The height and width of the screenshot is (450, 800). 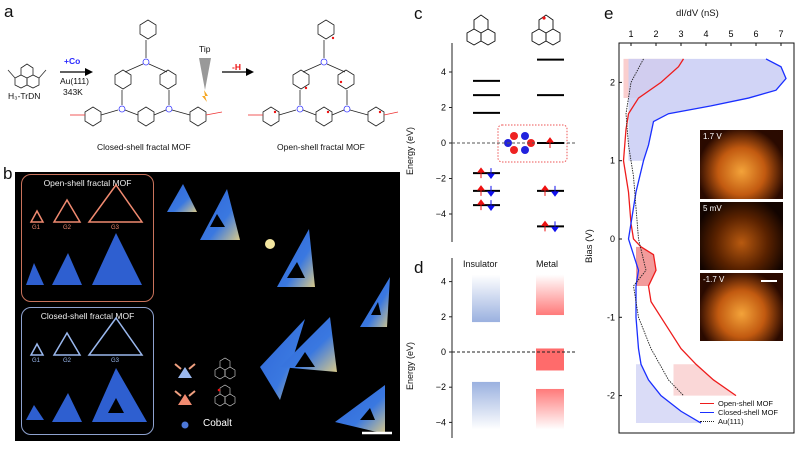 What do you see at coordinates (550, 295) in the screenshot?
I see `metal-upper-band` at bounding box center [550, 295].